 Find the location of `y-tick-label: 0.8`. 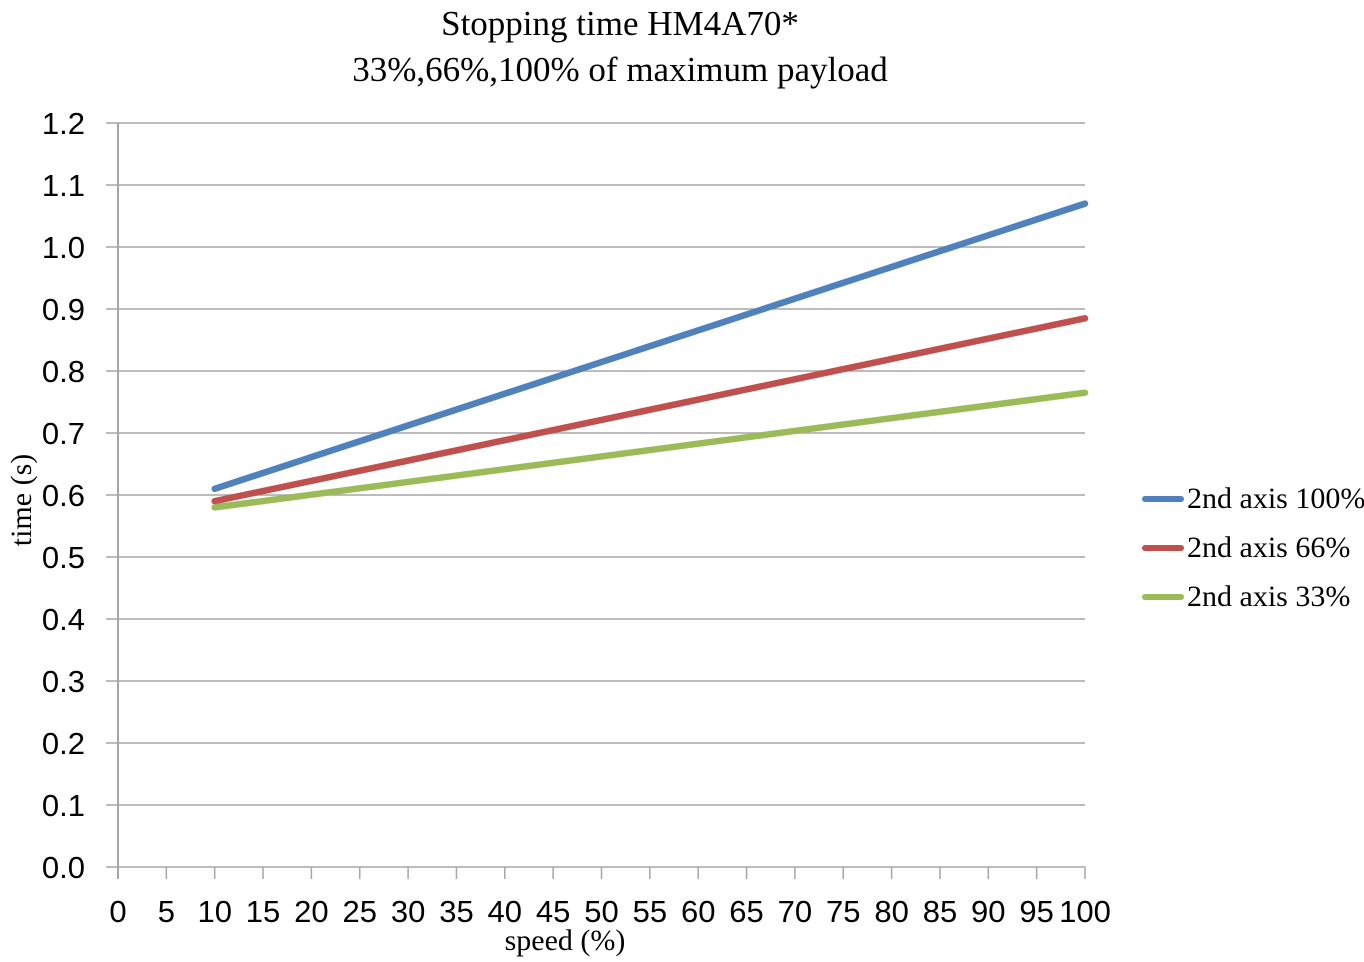

y-tick-label: 0.8 is located at coordinates (63, 371).